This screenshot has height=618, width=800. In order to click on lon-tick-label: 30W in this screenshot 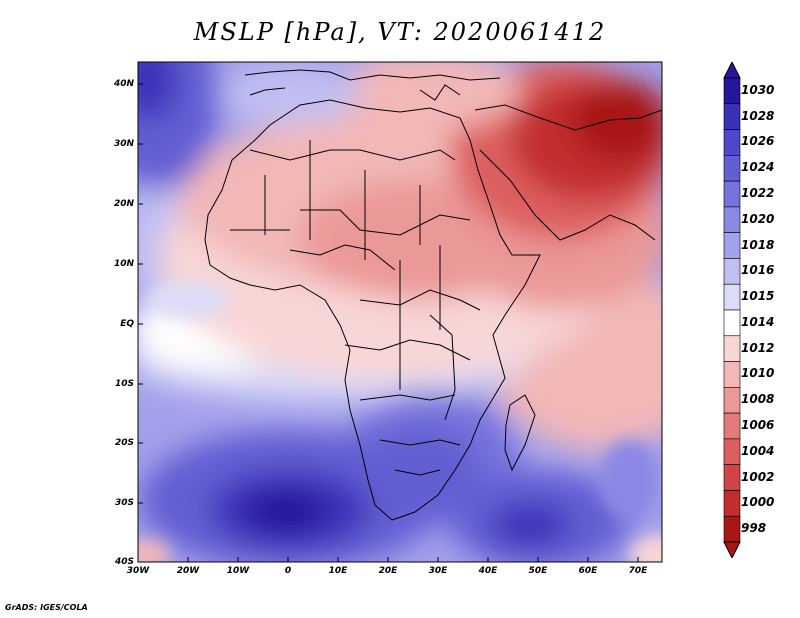, I will do `click(138, 571)`.